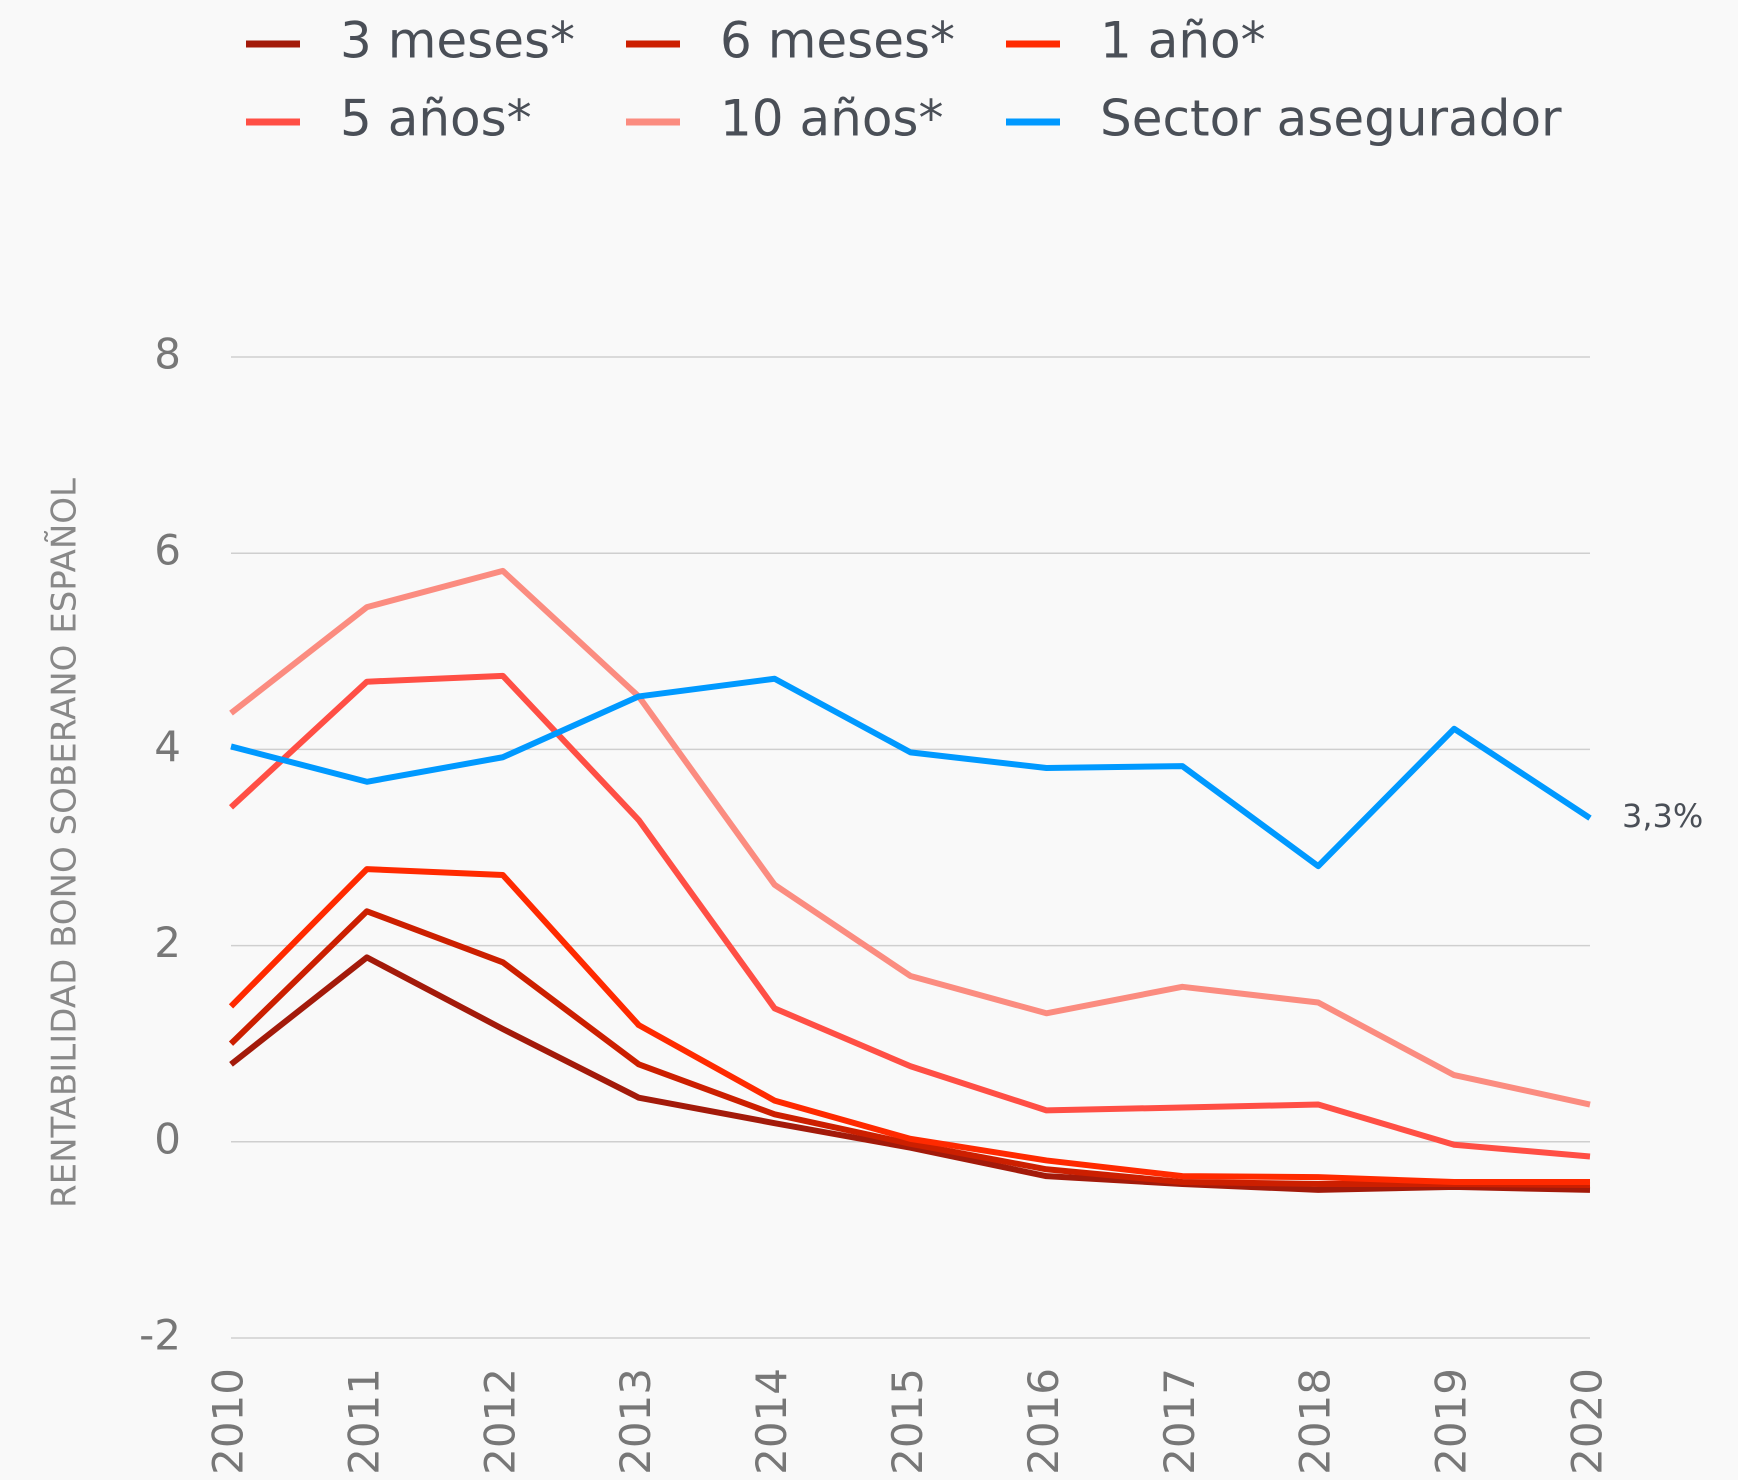  I want to click on x-tick-label: 2013, so click(635, 1421).